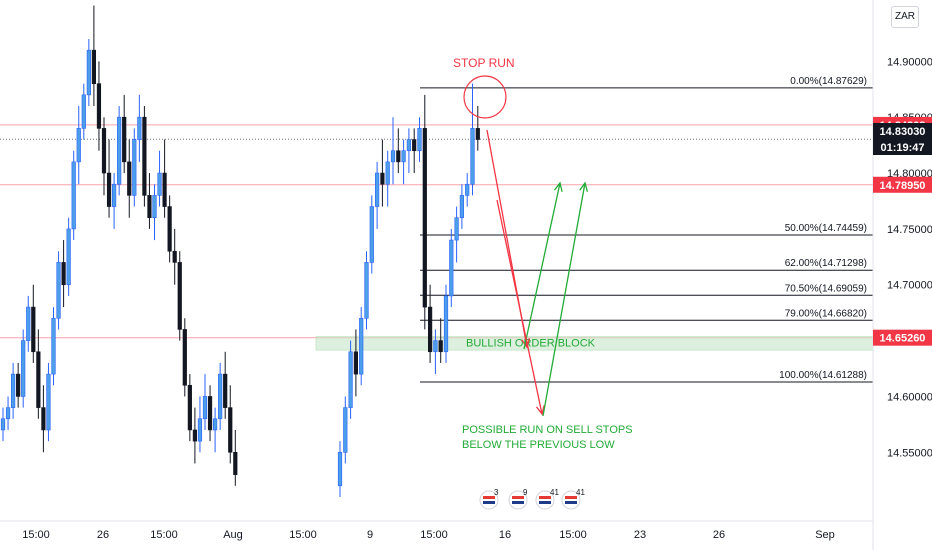  What do you see at coordinates (485, 97) in the screenshot?
I see `stop-run-circle` at bounding box center [485, 97].